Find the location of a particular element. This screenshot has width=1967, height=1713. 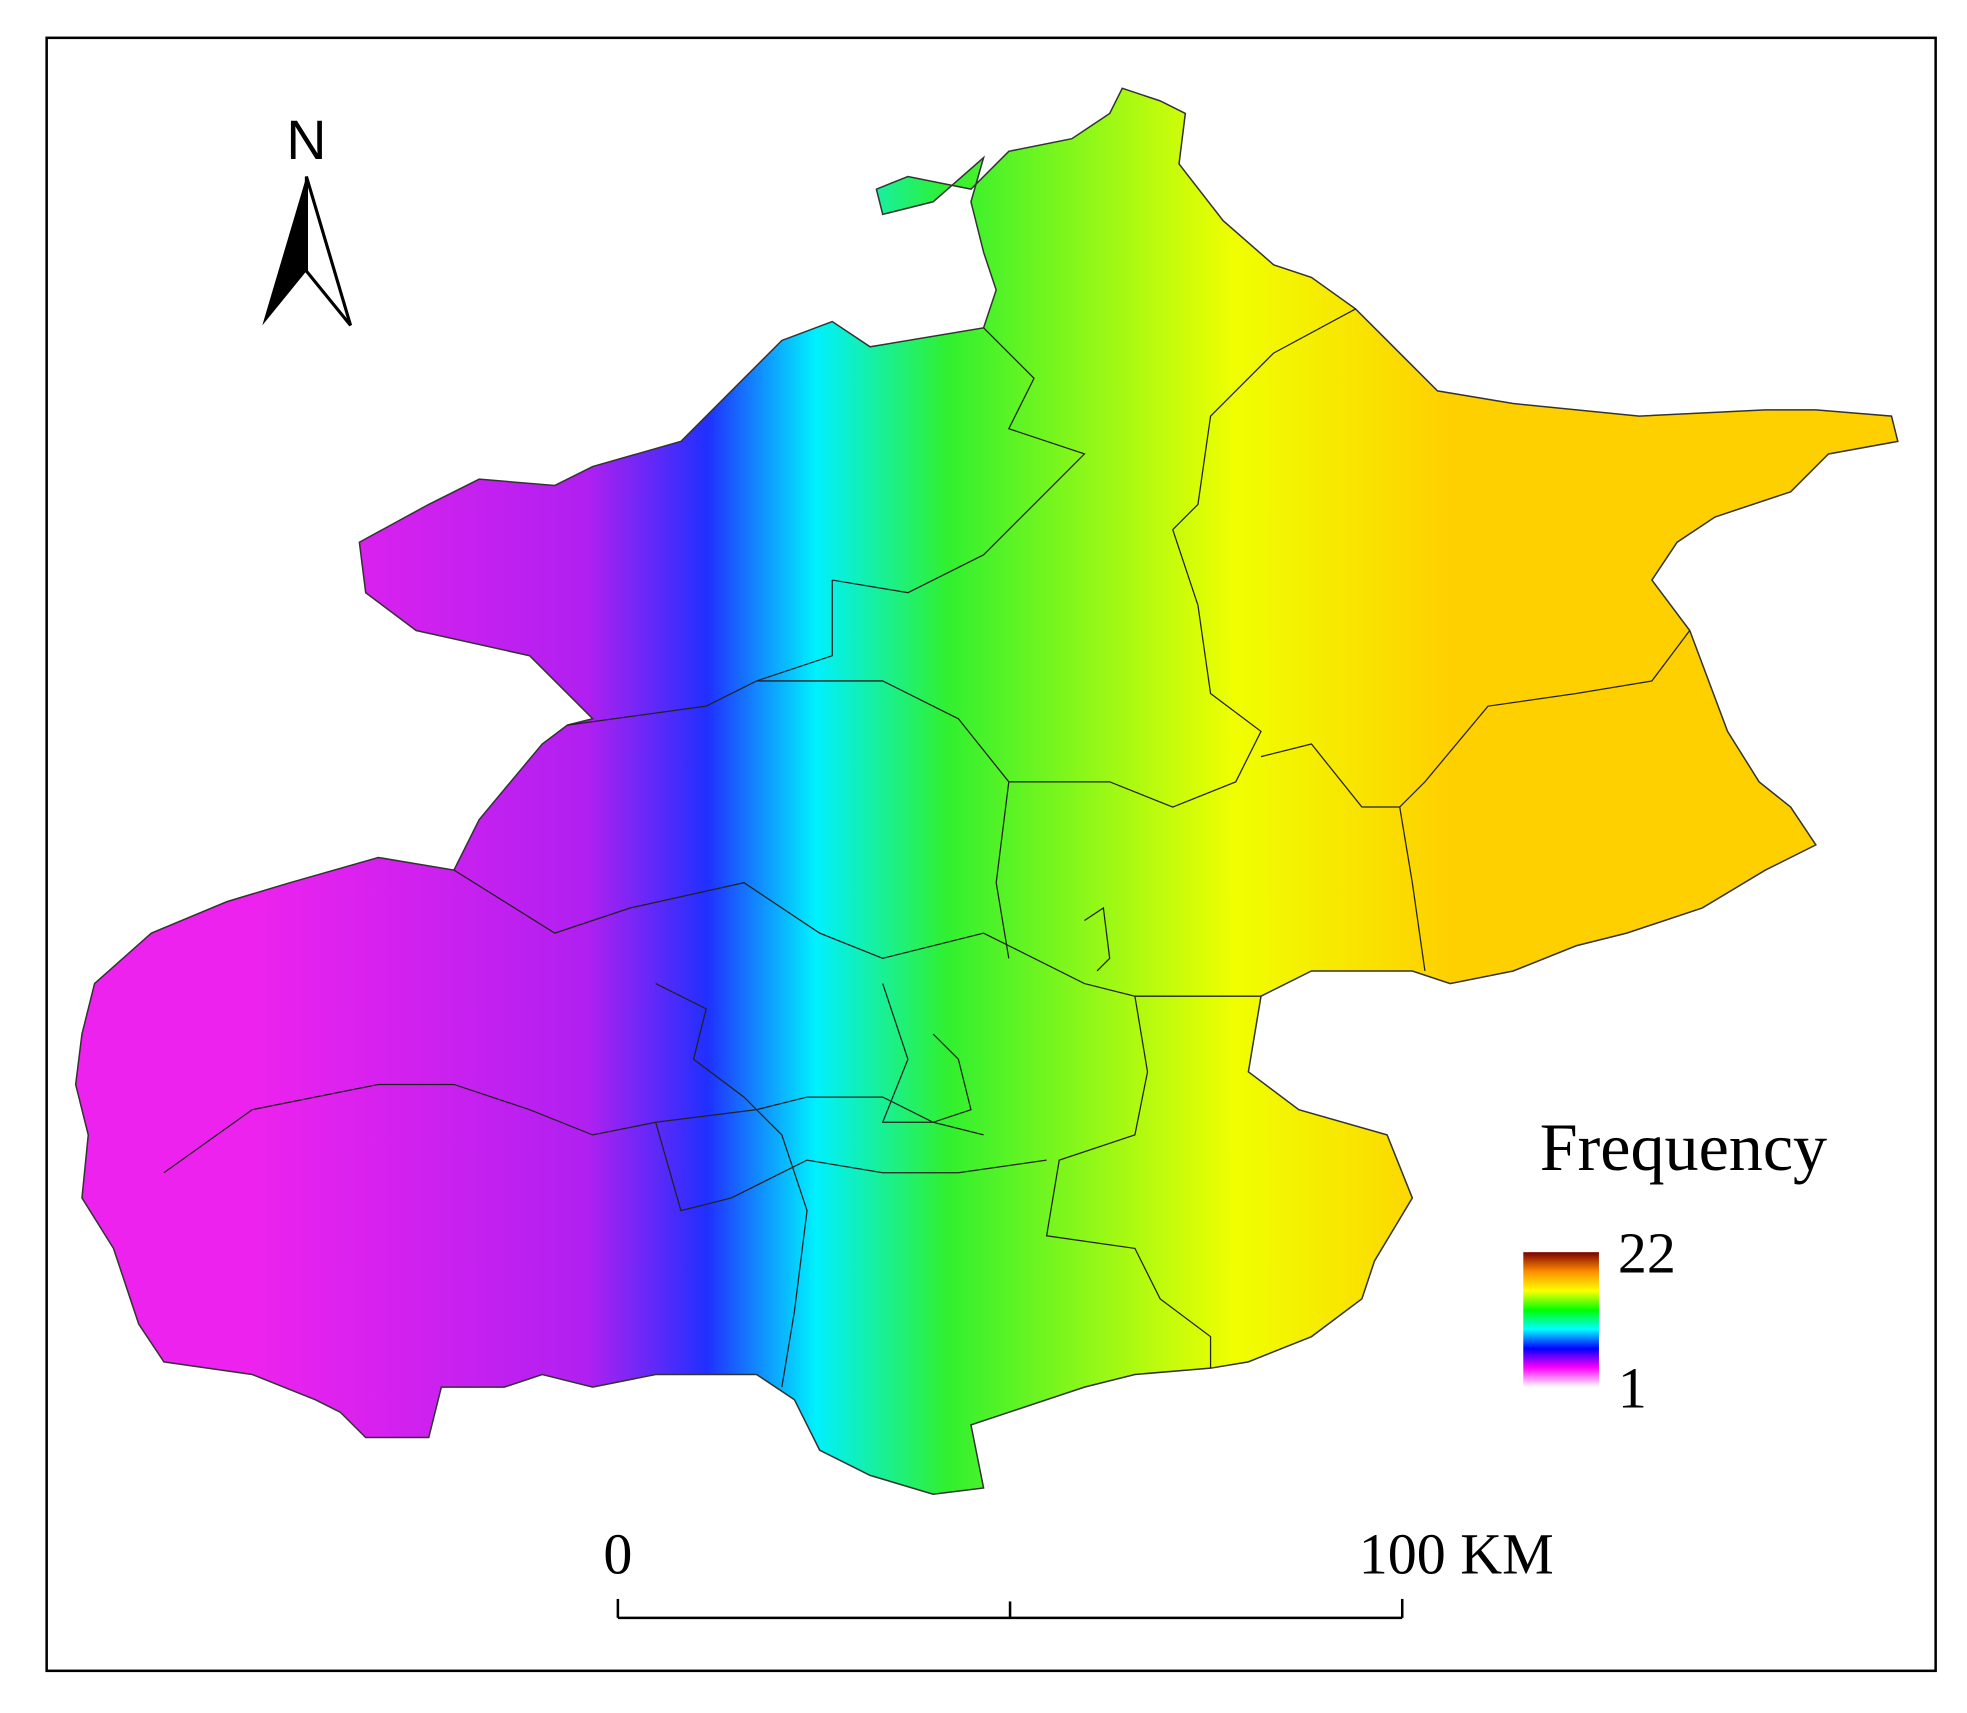

scale-bar: 0 100 KM is located at coordinates (1078, 1571).